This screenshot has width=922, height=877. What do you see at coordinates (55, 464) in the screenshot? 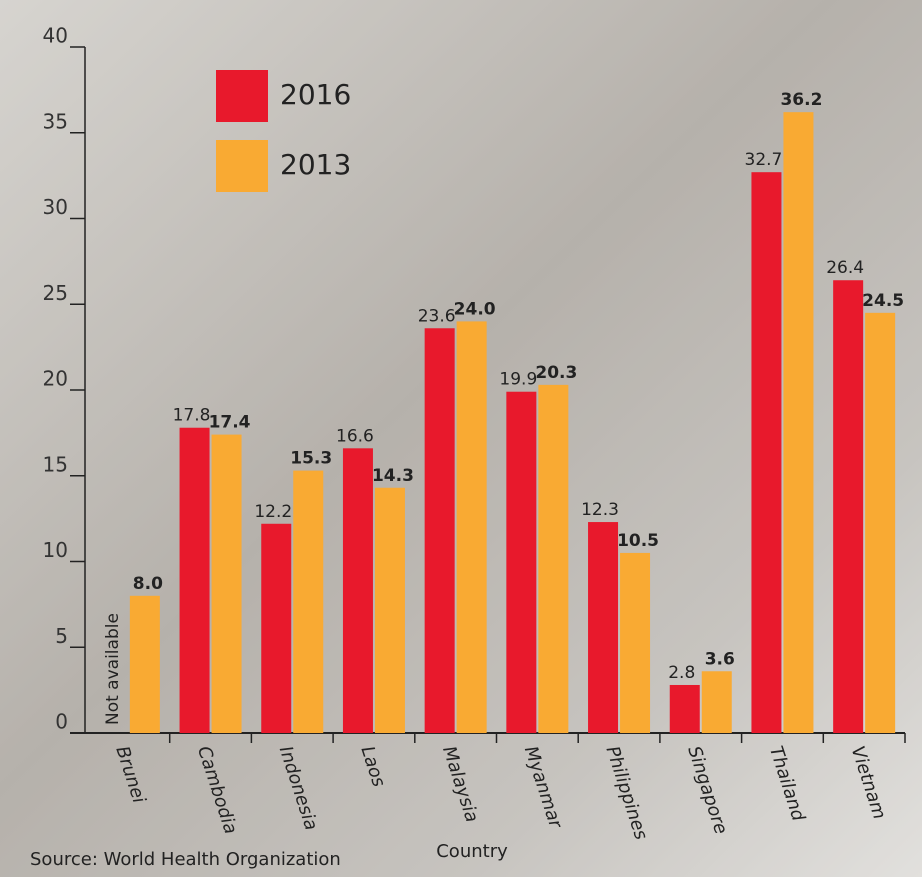
I see `y-tick-label: 15` at bounding box center [55, 464].